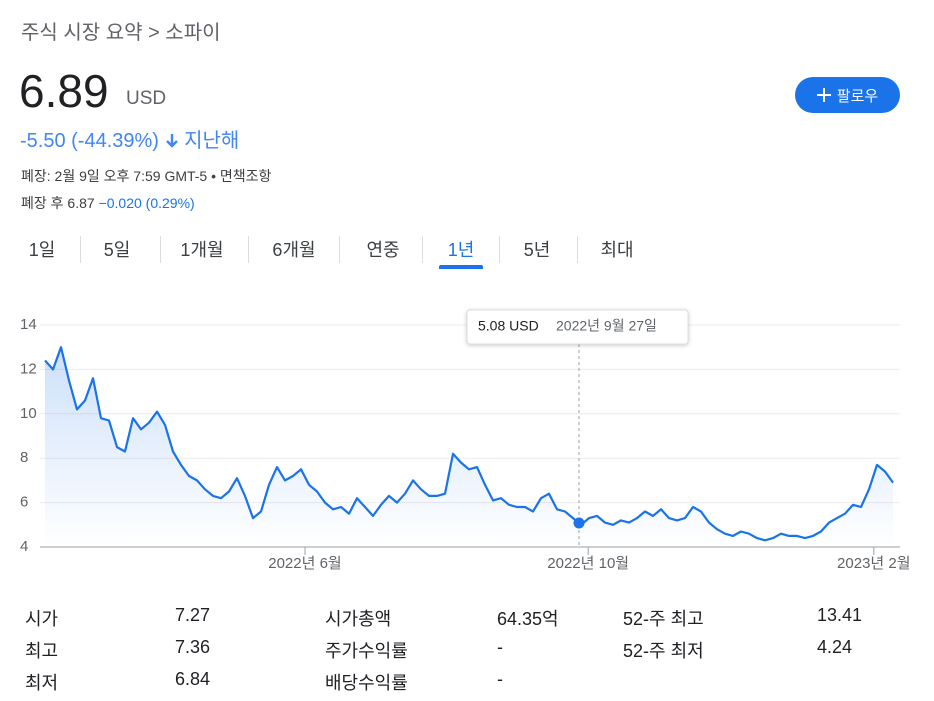 This screenshot has height=701, width=934. Describe the element at coordinates (193, 615) in the screenshot. I see `stat-value: 7.27` at that location.